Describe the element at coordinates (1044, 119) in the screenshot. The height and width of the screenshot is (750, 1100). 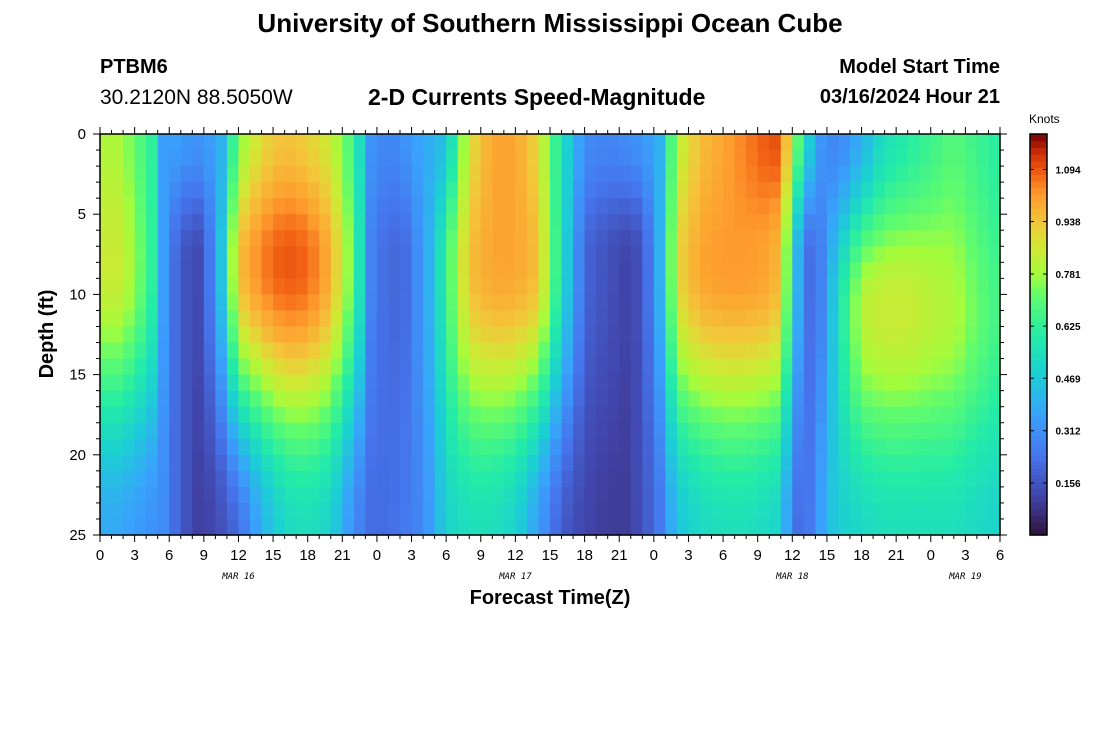
I see `colorbar-title: Knots` at that location.